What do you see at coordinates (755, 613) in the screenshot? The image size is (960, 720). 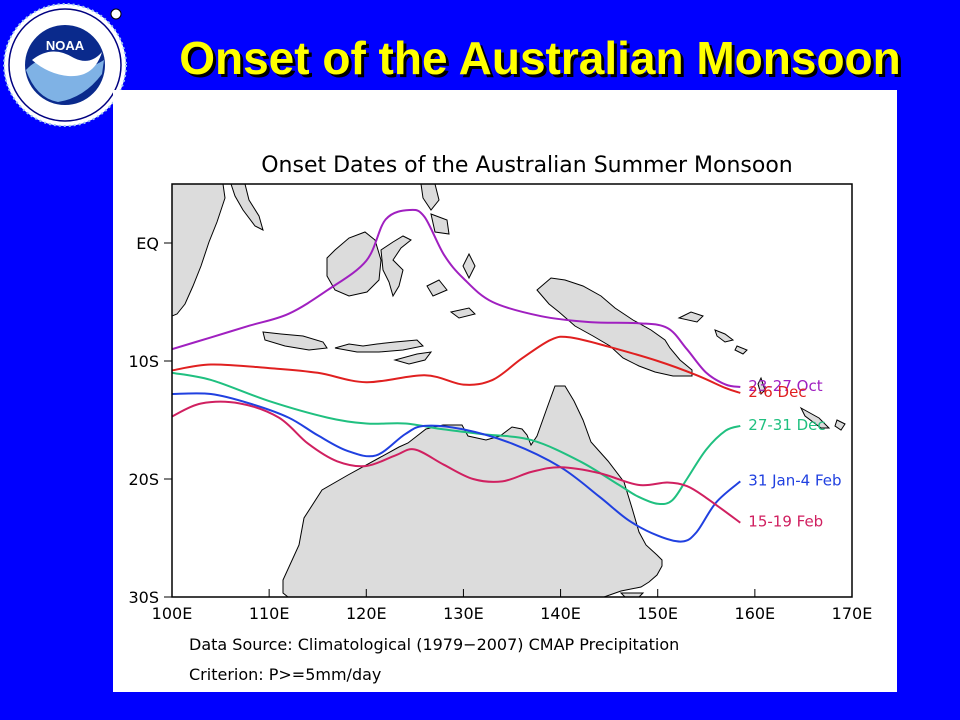 I see `x-tick-label: 160E` at bounding box center [755, 613].